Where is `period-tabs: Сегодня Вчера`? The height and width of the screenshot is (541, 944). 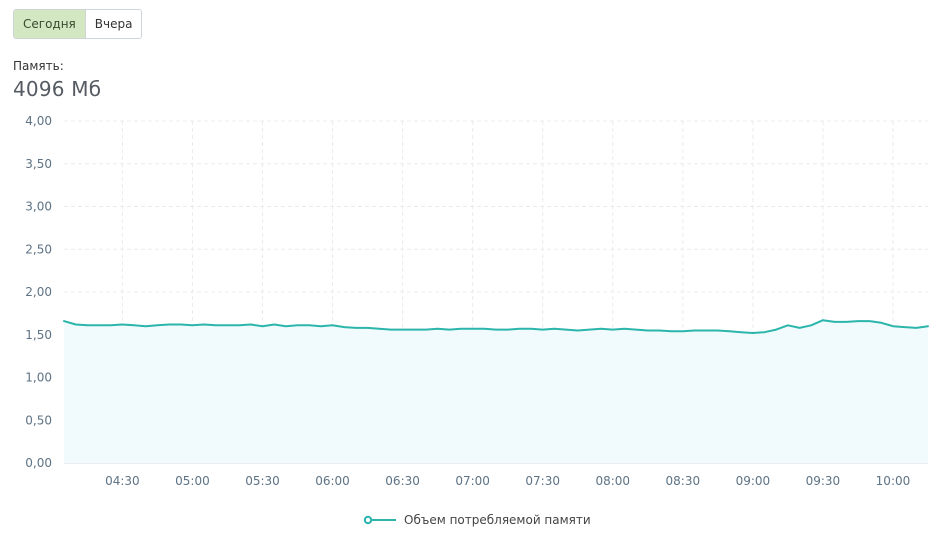
period-tabs: Сегодня Вчера is located at coordinates (78, 24).